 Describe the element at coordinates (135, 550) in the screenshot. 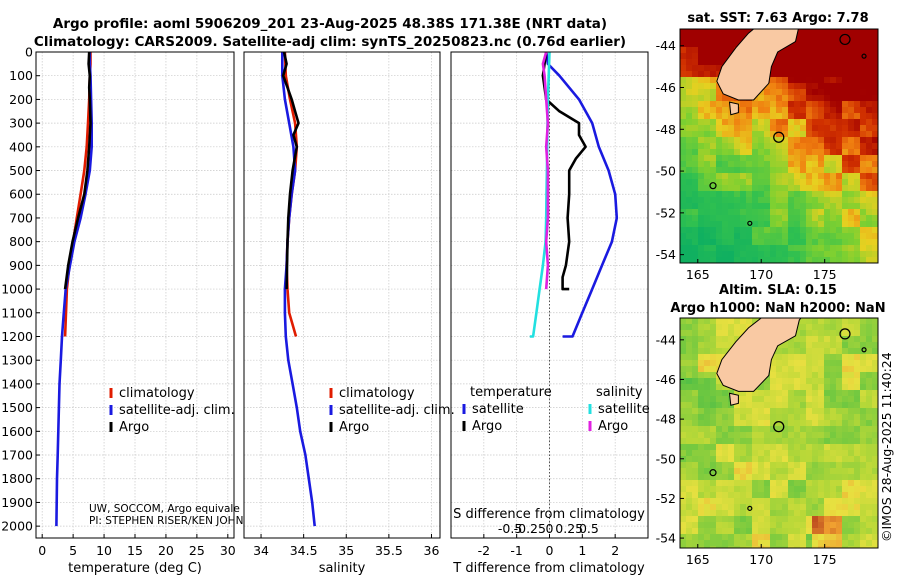

I see `x-tick-label: 15` at that location.